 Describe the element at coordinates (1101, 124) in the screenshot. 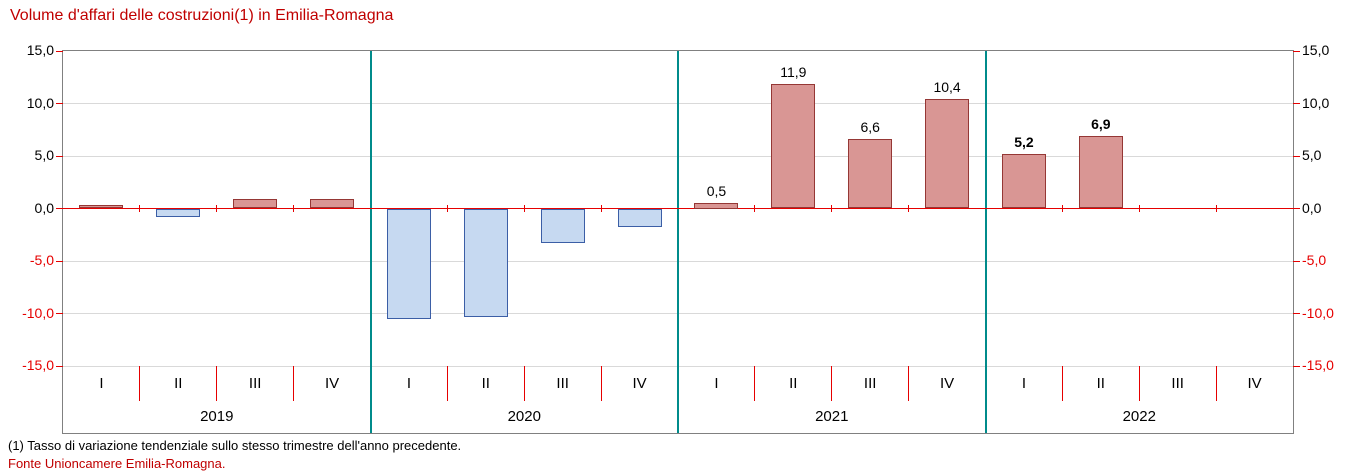

I see `bar-value-label: 6,9` at that location.